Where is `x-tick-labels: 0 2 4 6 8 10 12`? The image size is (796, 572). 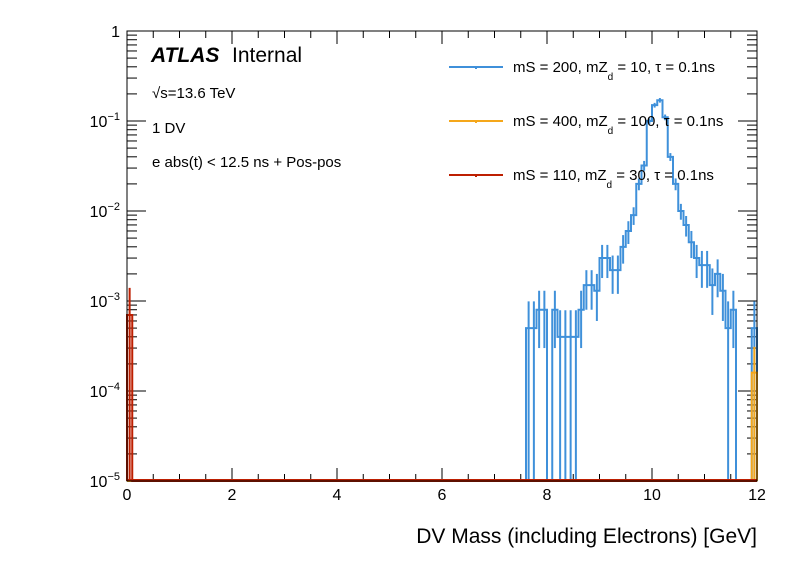
x-tick-labels: 0 2 4 6 8 10 12 is located at coordinates (444, 495).